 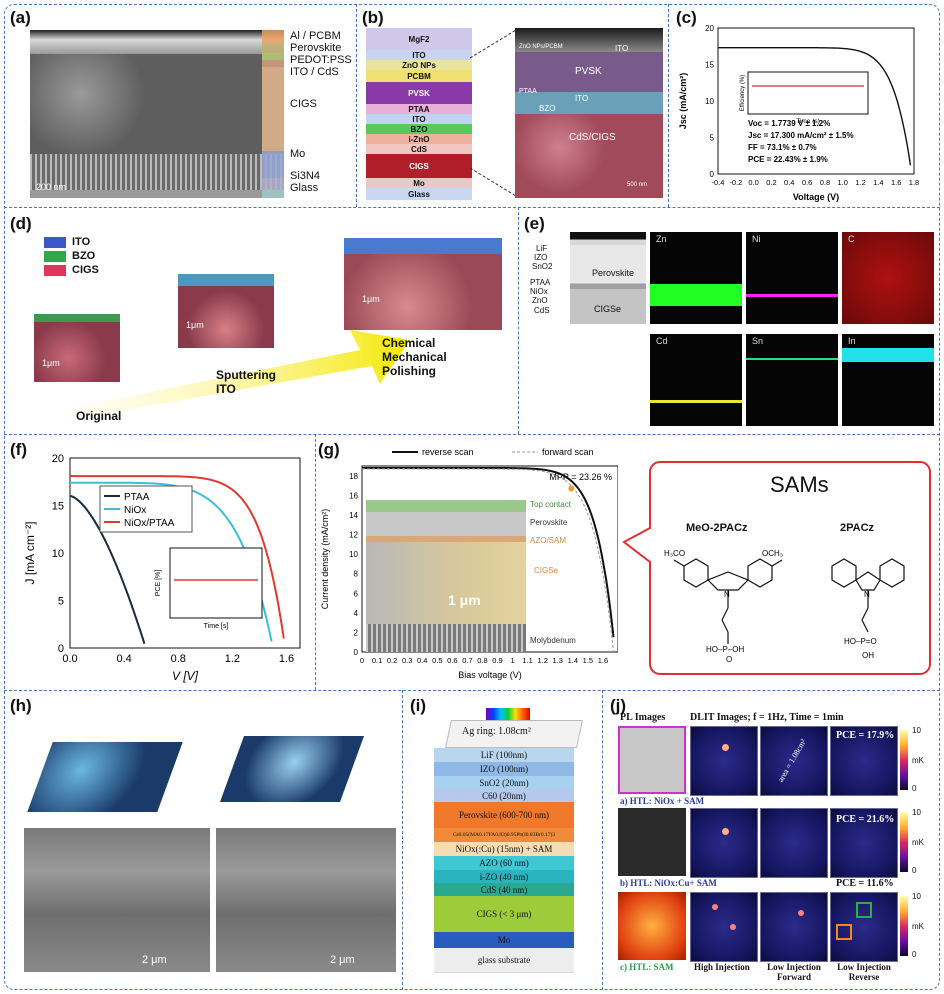 What do you see at coordinates (21, 705) in the screenshot?
I see `panel-label-h: (h)` at bounding box center [21, 705].